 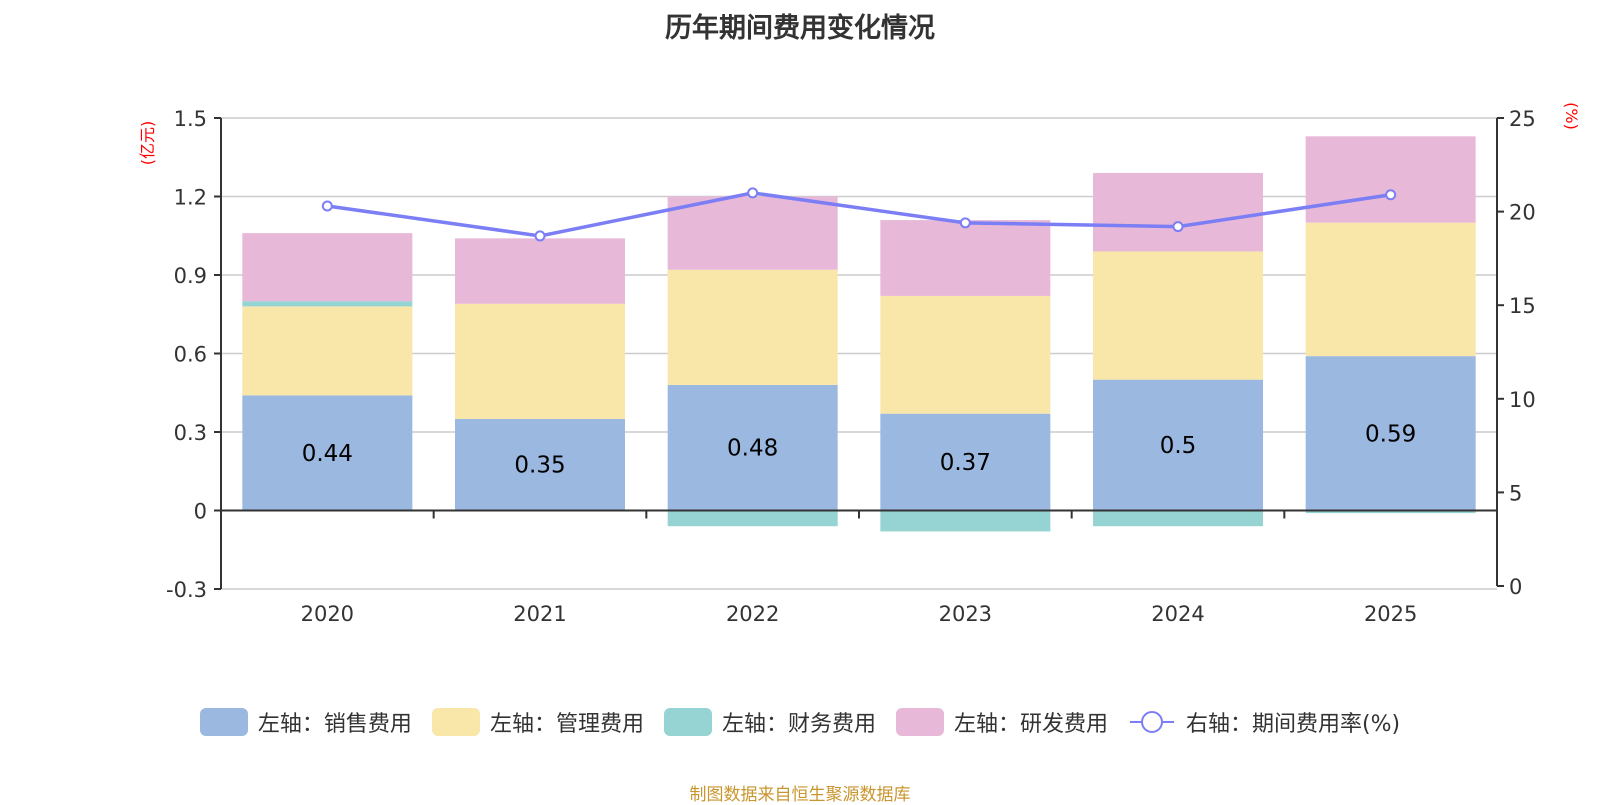 What do you see at coordinates (200, 512) in the screenshot?
I see `left-axis-tick-label: 0` at bounding box center [200, 512].